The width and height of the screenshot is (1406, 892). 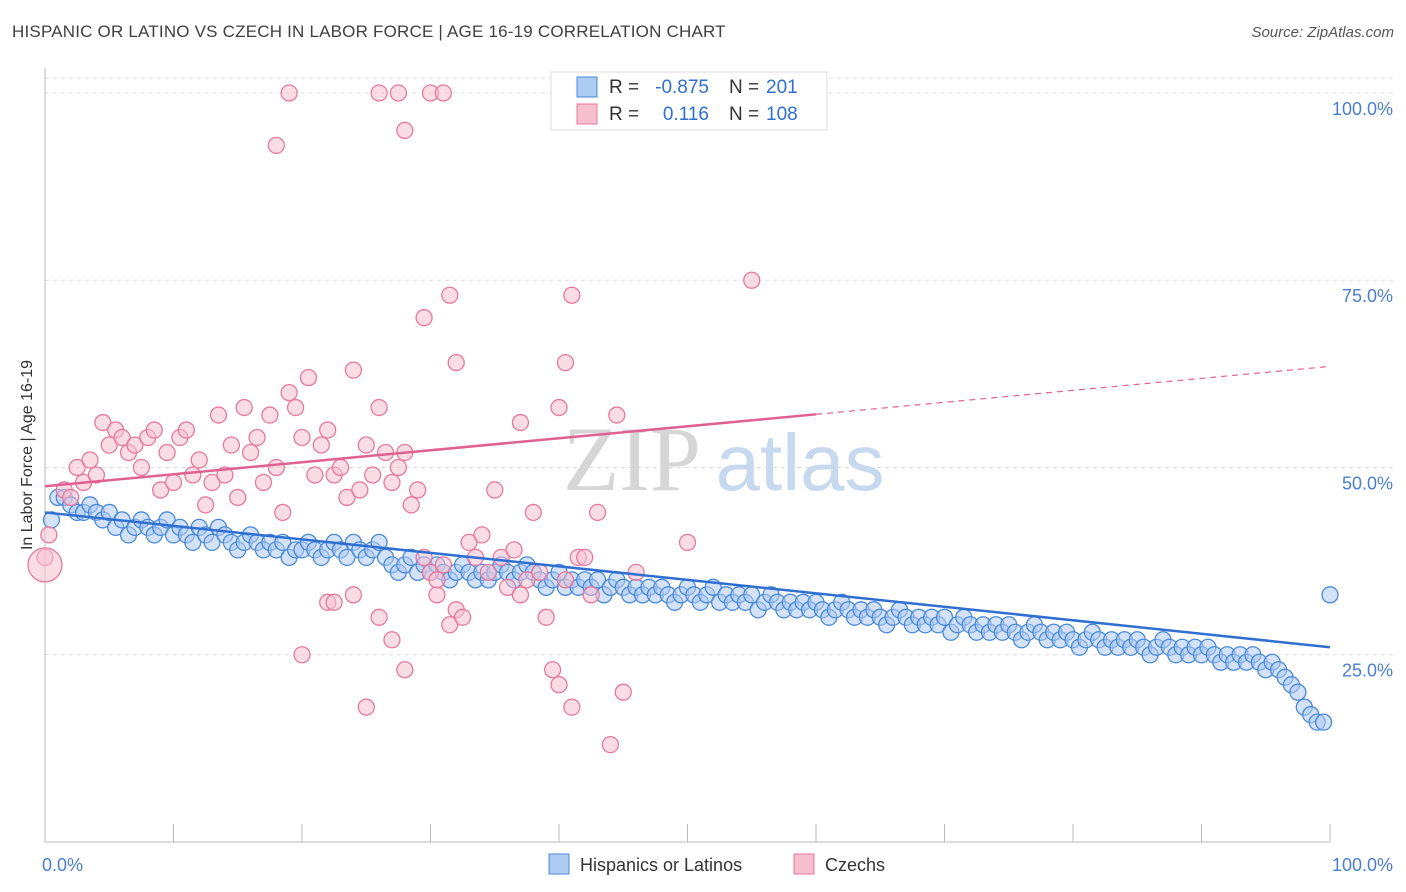 What do you see at coordinates (661, 865) in the screenshot?
I see `legend-label-hispanics: Hispanics or Latinos` at bounding box center [661, 865].